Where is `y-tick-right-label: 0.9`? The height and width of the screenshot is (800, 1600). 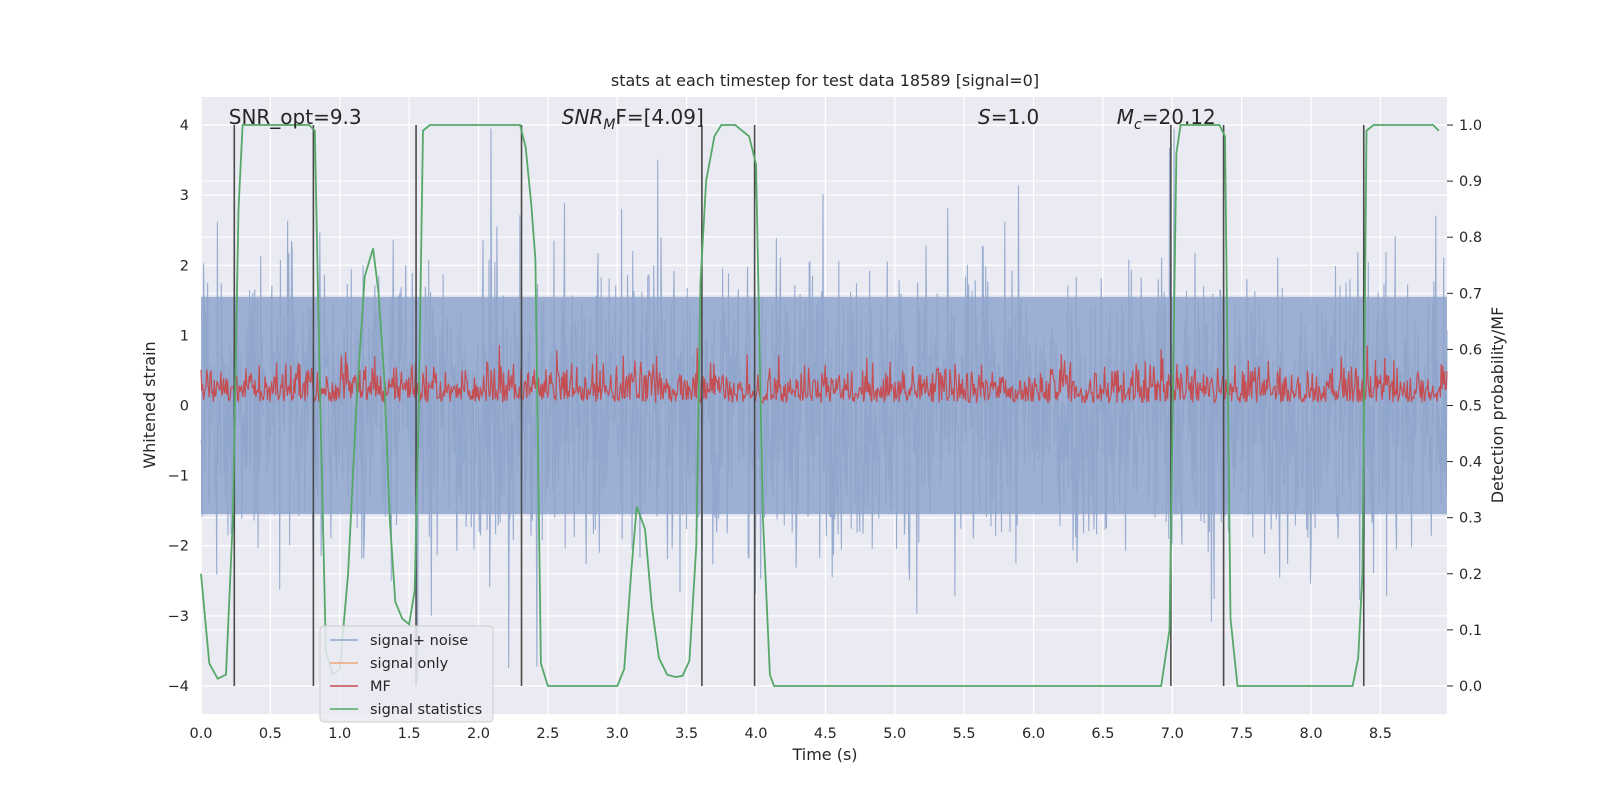 y-tick-right-label: 0.9 is located at coordinates (1470, 182).